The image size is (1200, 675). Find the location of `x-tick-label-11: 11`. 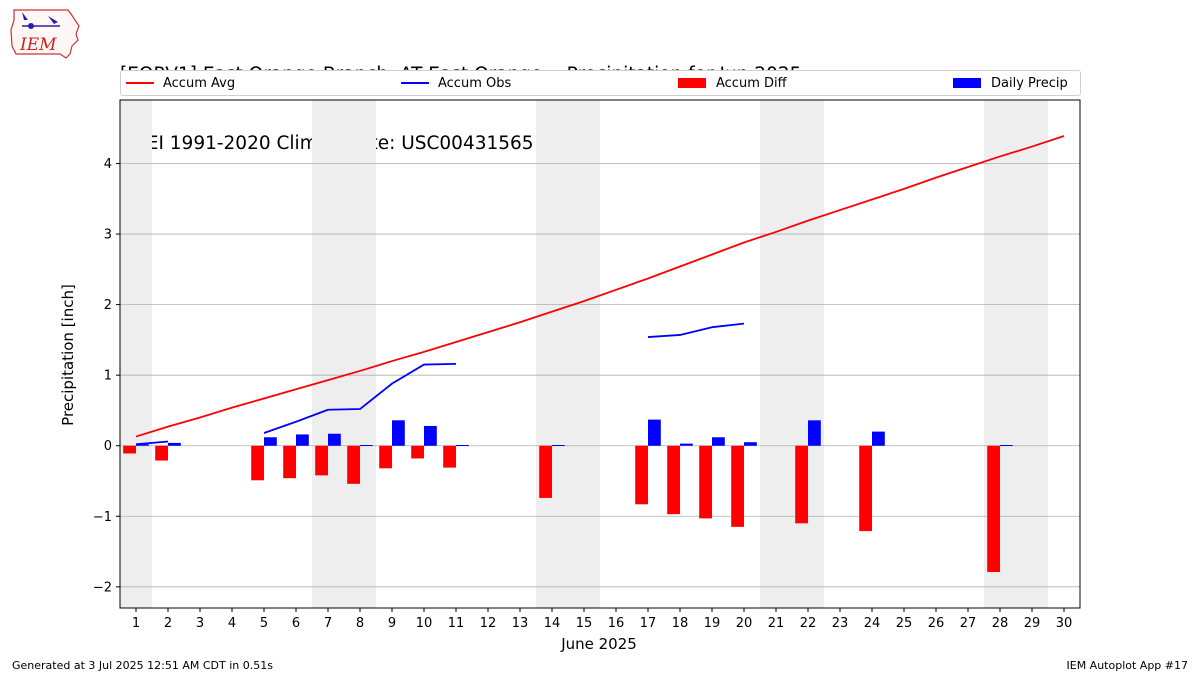

x-tick-label-11: 11 is located at coordinates (456, 623).